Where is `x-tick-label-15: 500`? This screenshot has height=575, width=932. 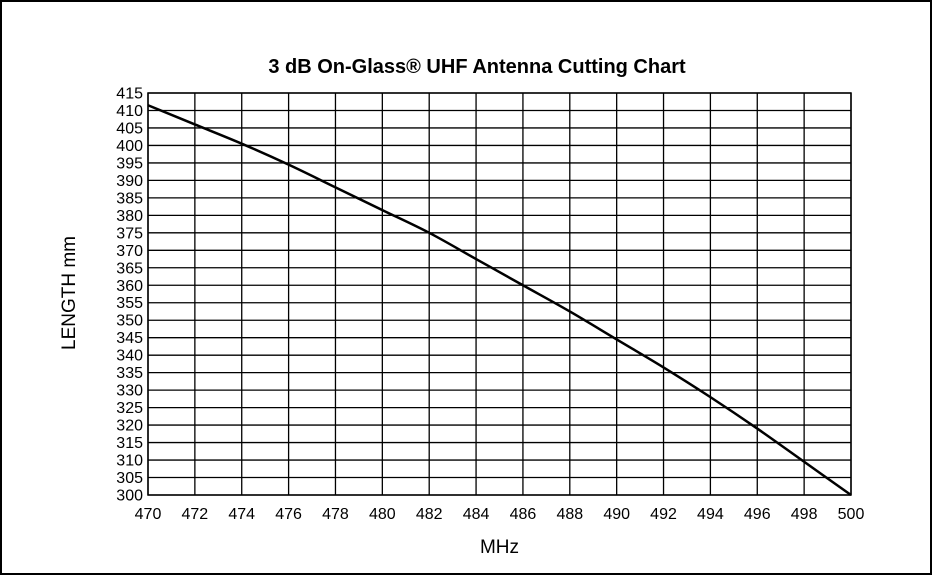
x-tick-label-15: 500 is located at coordinates (851, 514).